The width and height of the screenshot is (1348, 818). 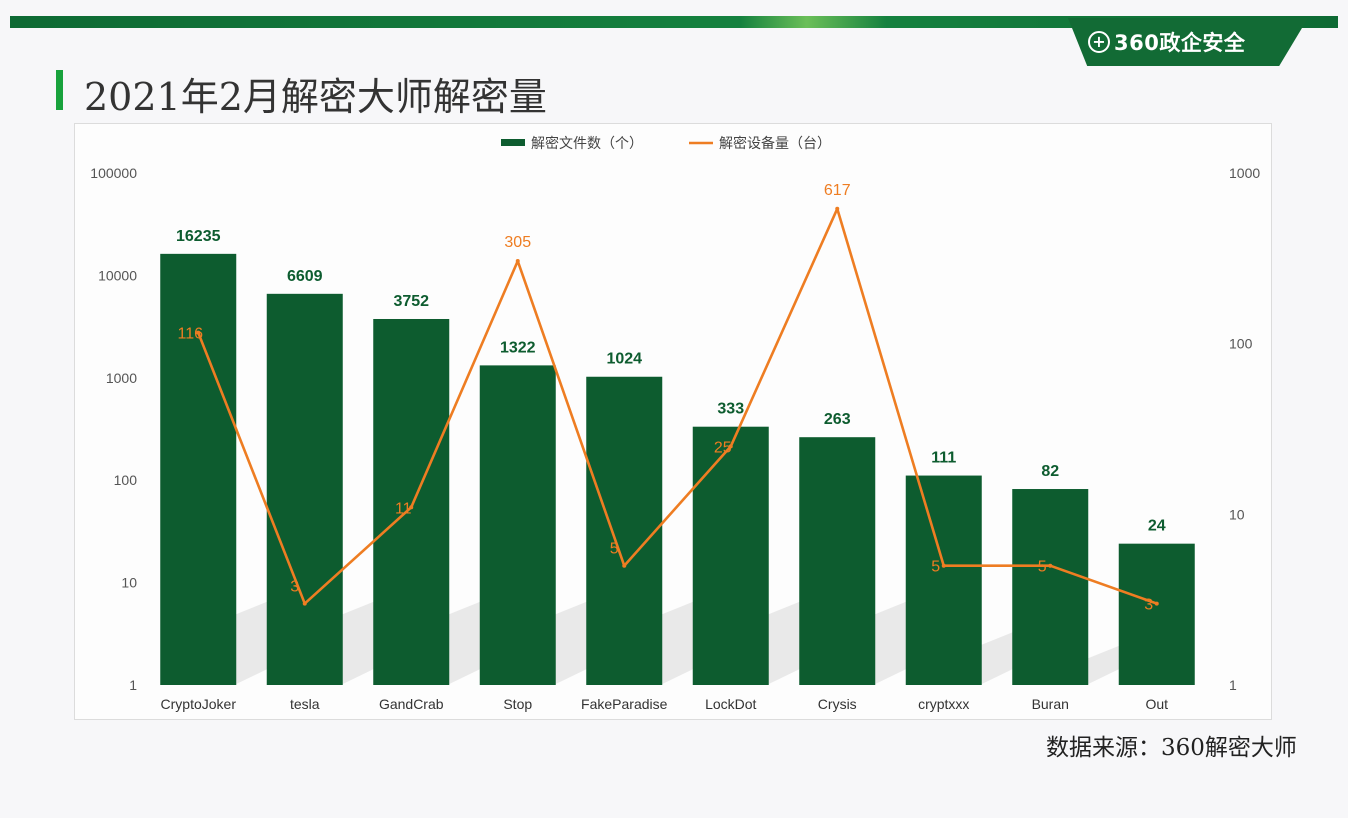 I want to click on y-right-tick-label: 10, so click(x=1237, y=514).